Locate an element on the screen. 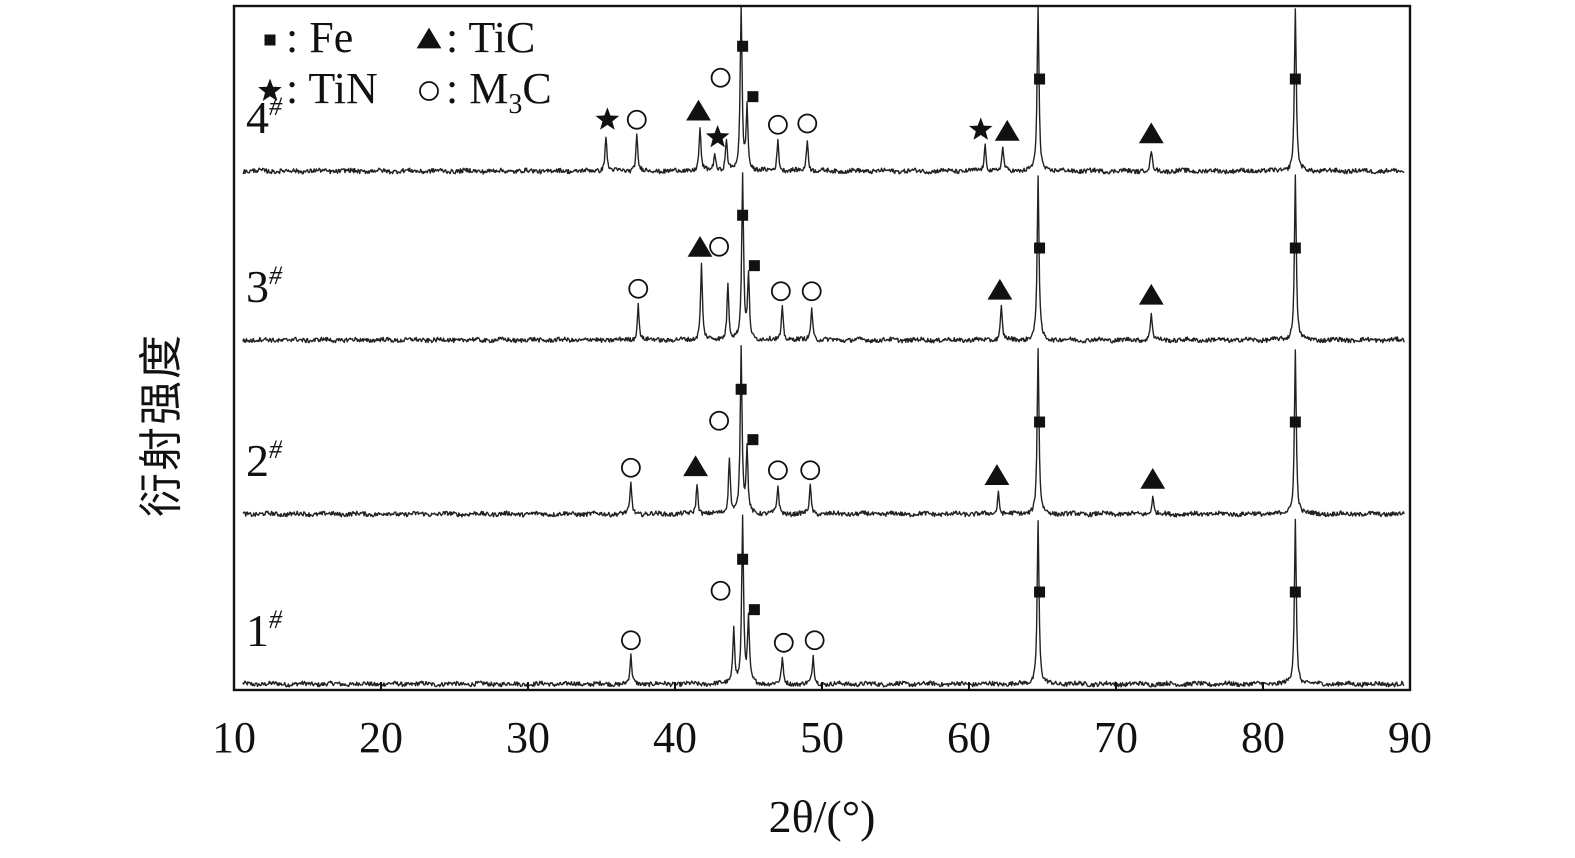  x-tick-label: 60 is located at coordinates (969, 737).